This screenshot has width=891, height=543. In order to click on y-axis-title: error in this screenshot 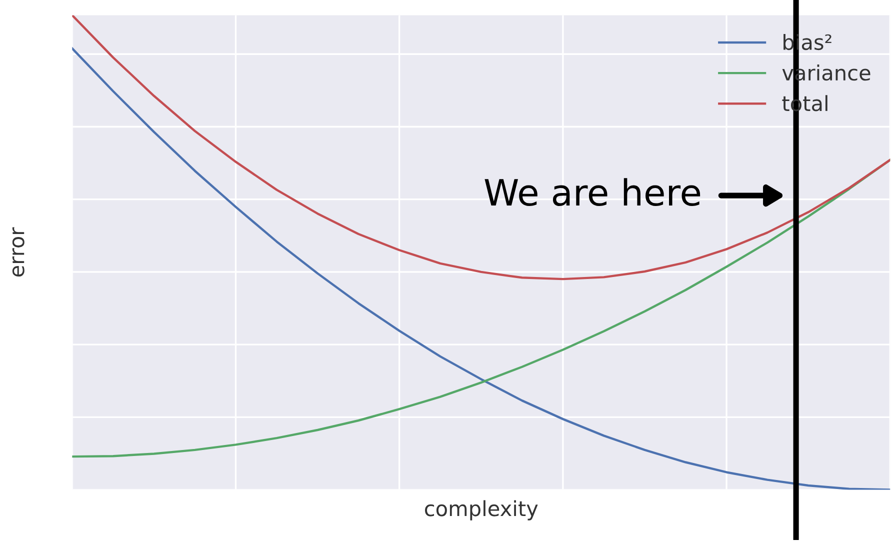, I will do `click(18, 252)`.